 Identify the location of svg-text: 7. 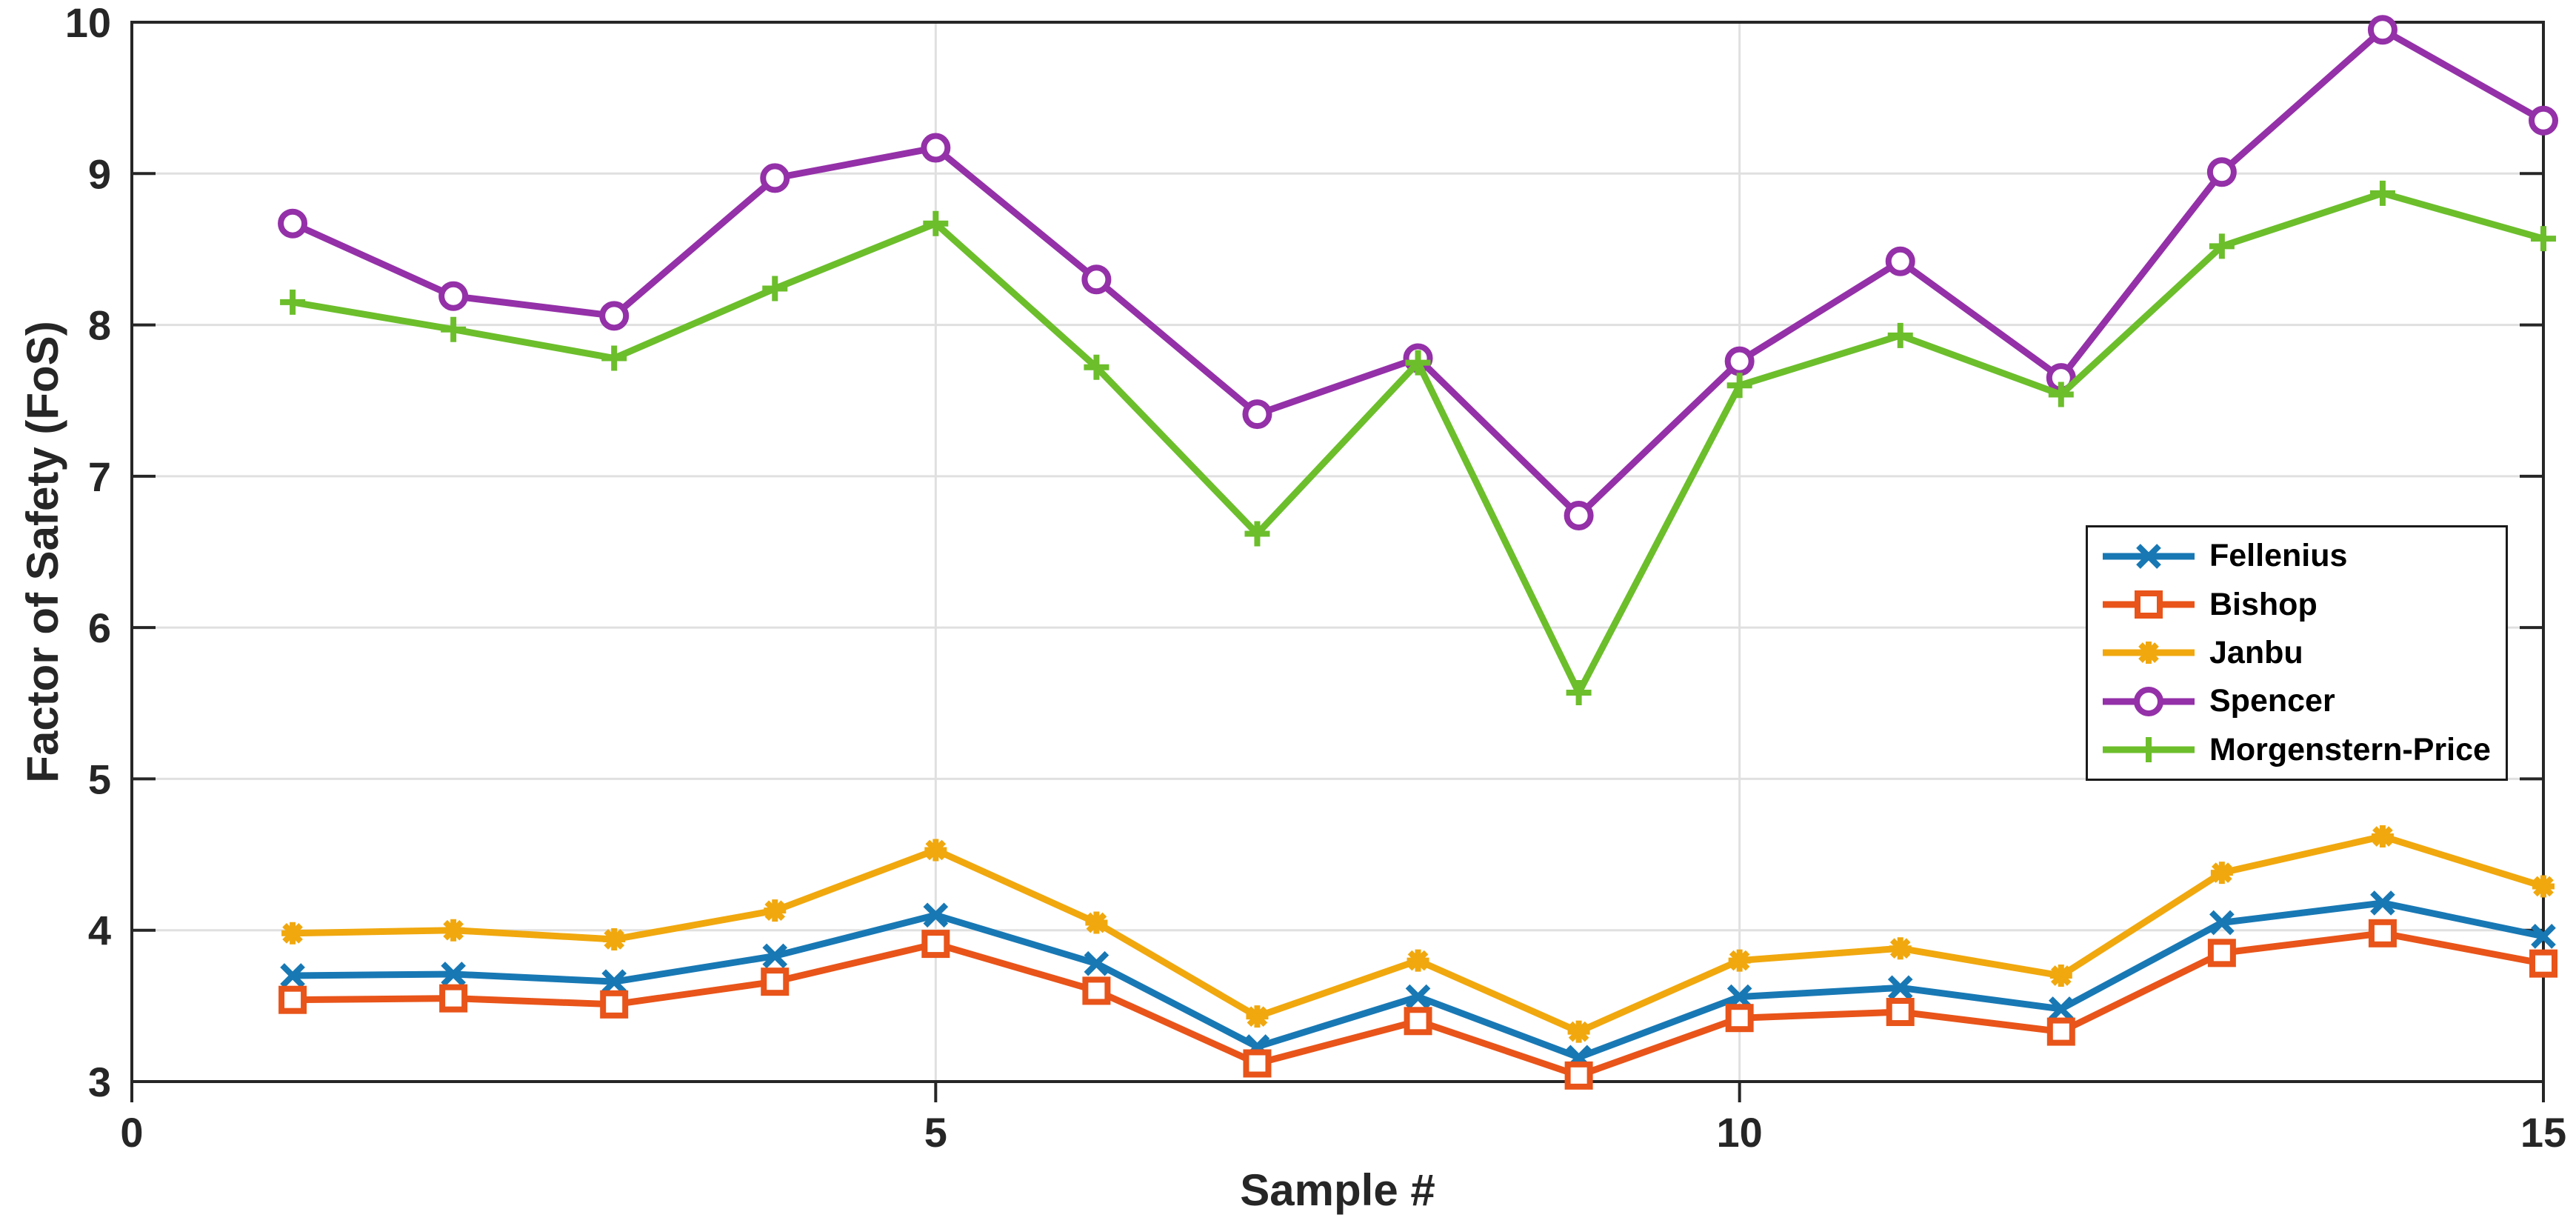
(99, 477).